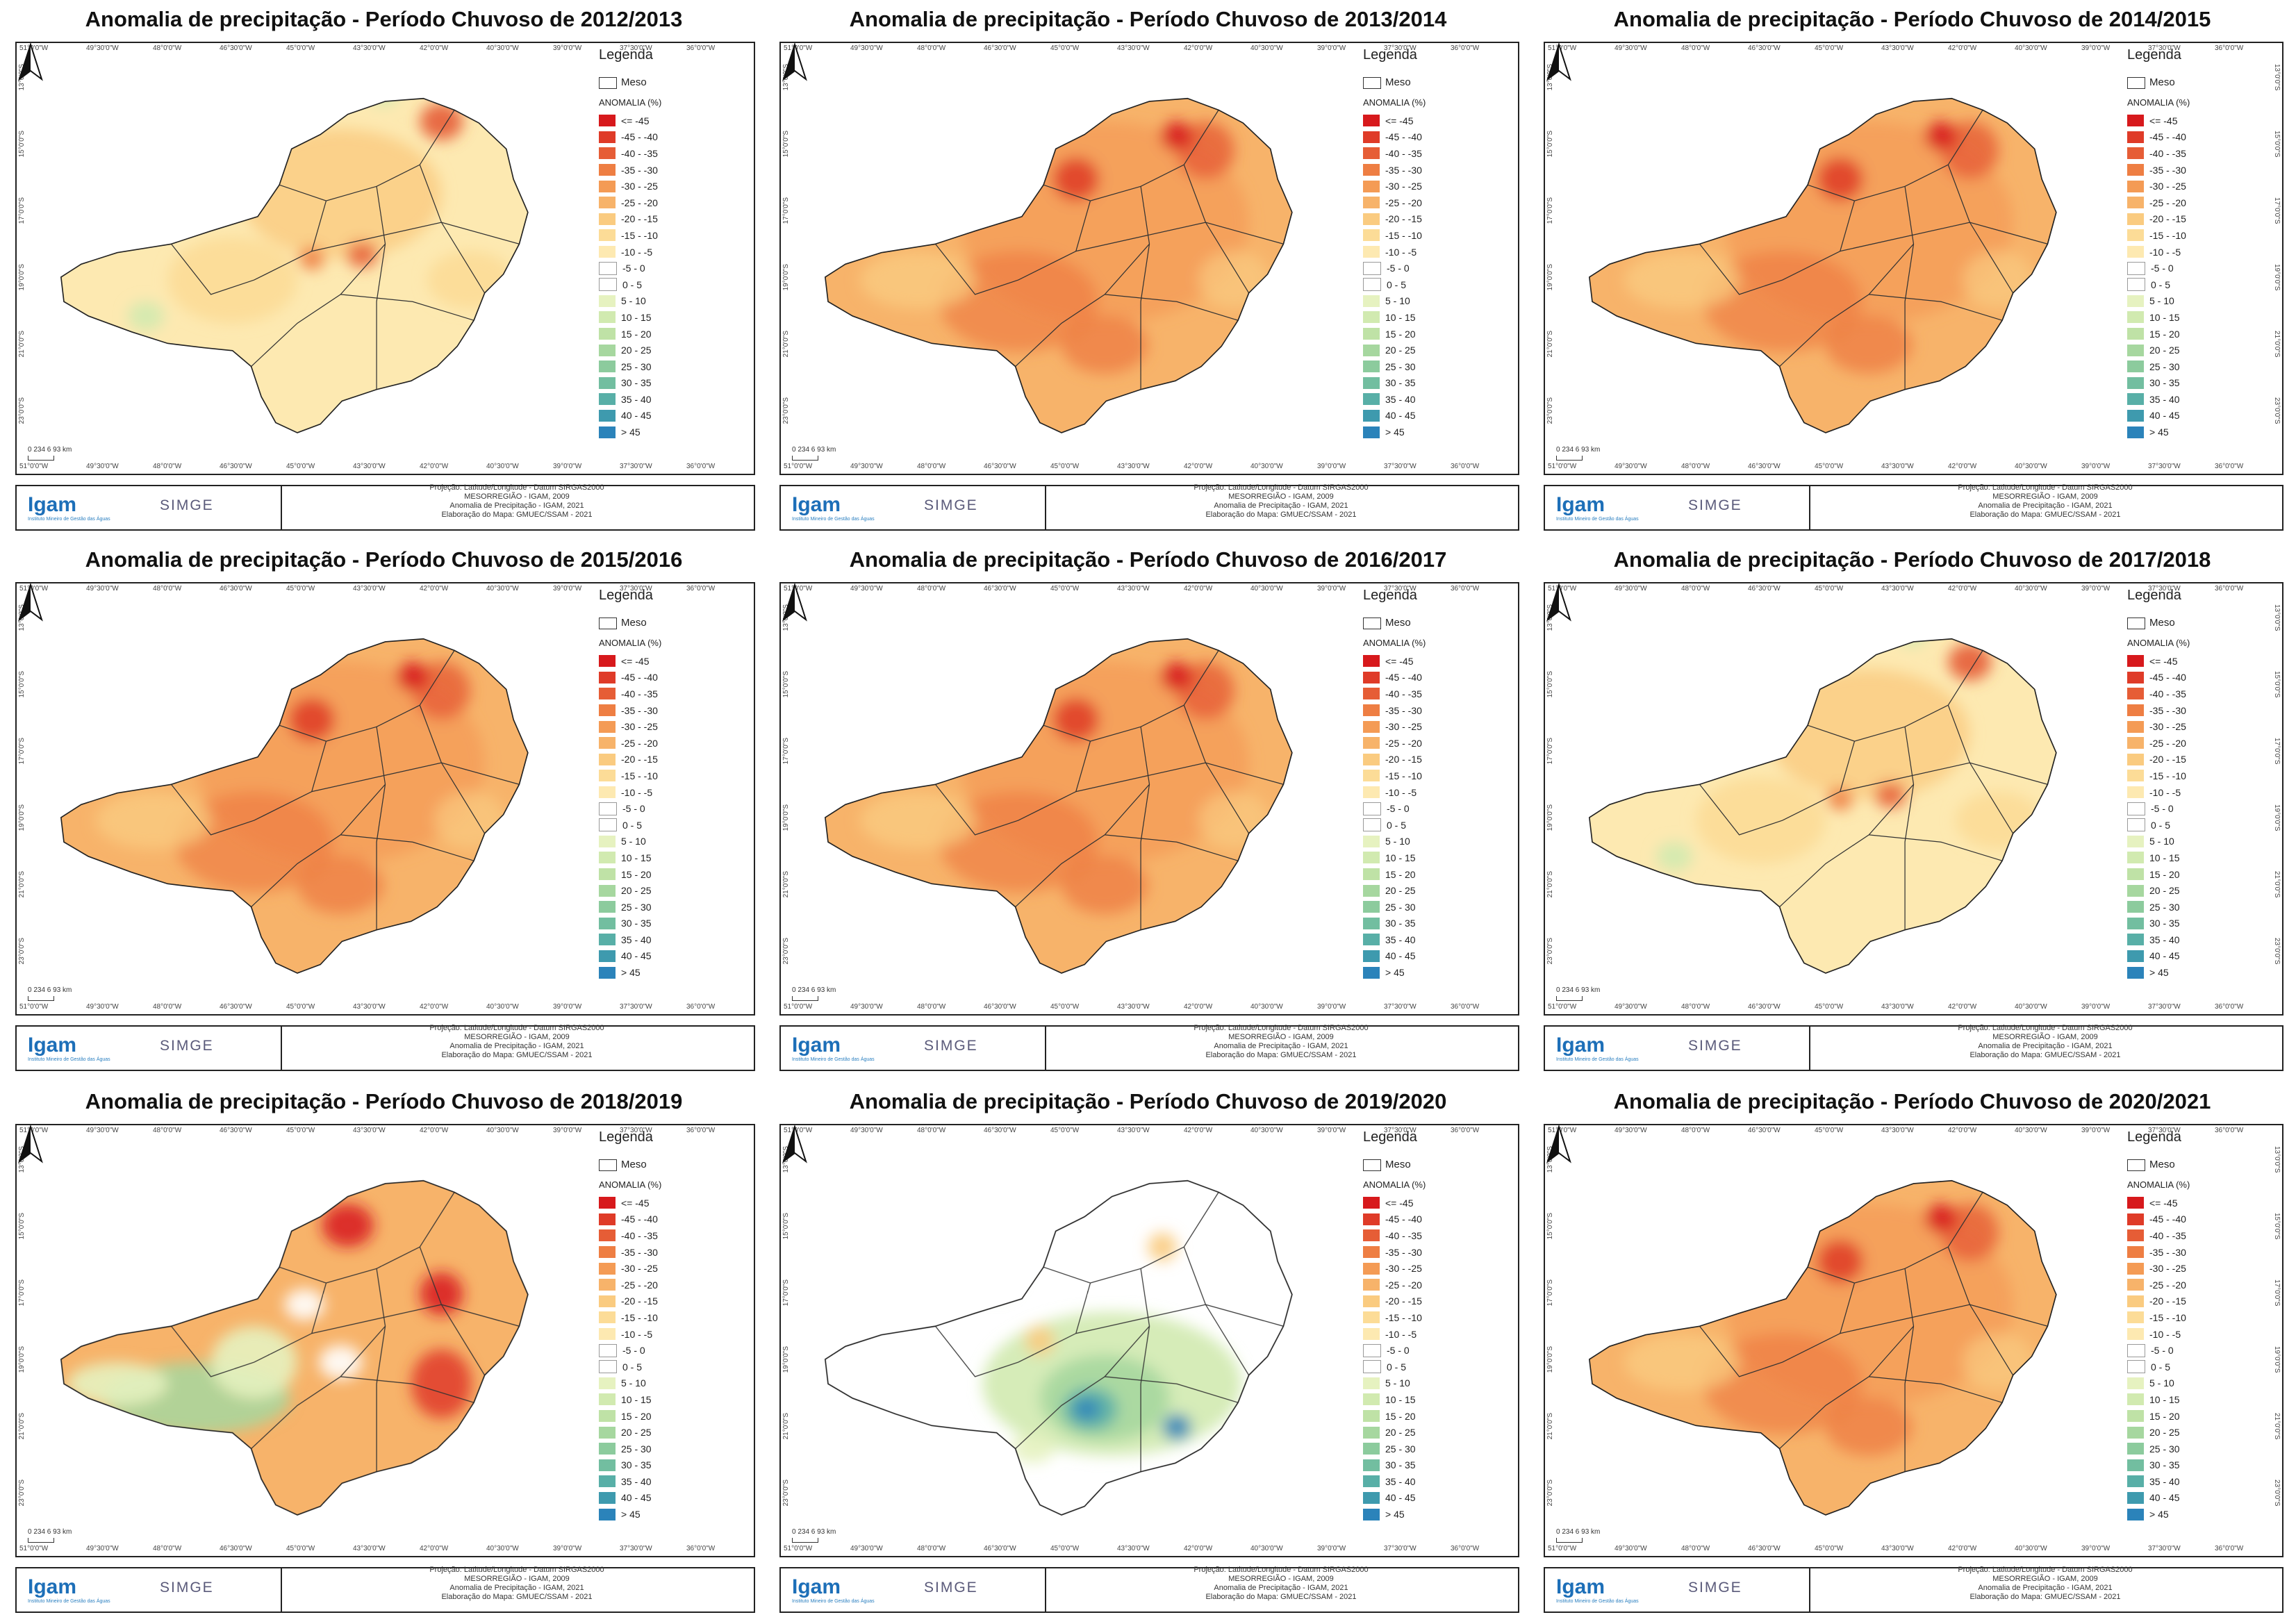 The width and height of the screenshot is (2296, 1624). I want to click on state-fill, so click(294, 1348).